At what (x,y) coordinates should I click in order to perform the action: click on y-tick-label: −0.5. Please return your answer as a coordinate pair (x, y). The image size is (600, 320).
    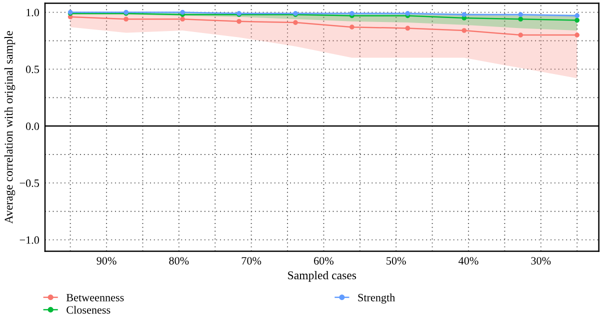
    Looking at the image, I should click on (30, 183).